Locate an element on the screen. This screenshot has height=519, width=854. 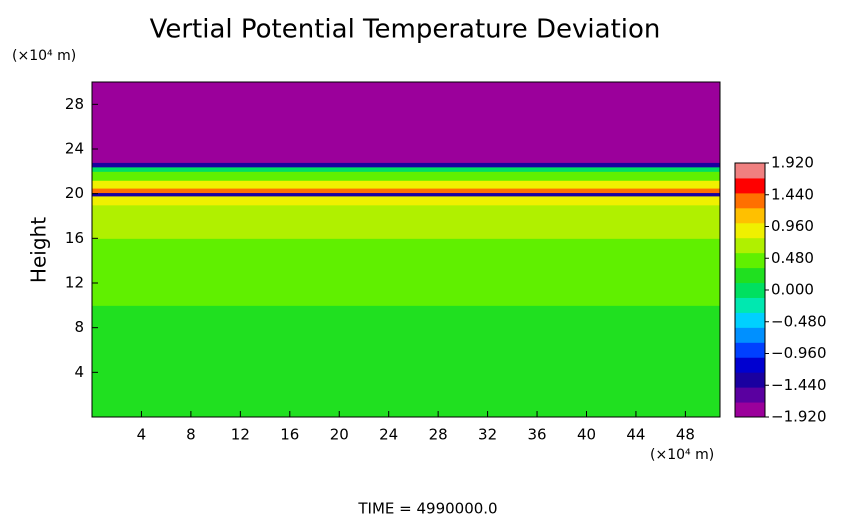
x-tick-label: 36 is located at coordinates (536, 435).